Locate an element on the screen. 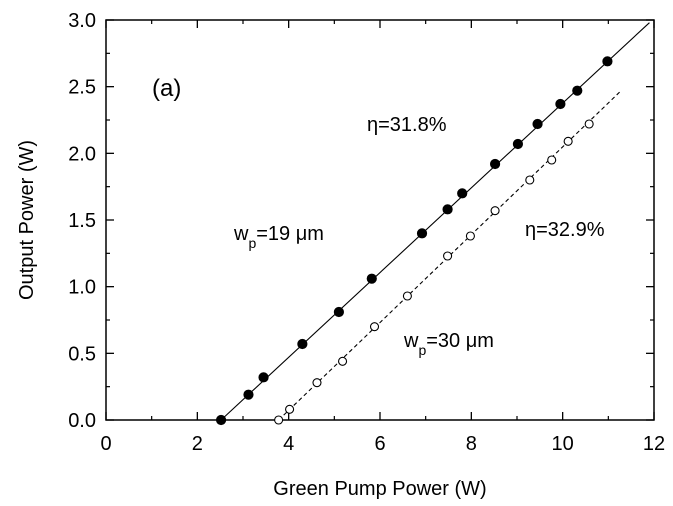 This screenshot has height=506, width=673. waist-label-19um: wp=19 μm is located at coordinates (278, 237).